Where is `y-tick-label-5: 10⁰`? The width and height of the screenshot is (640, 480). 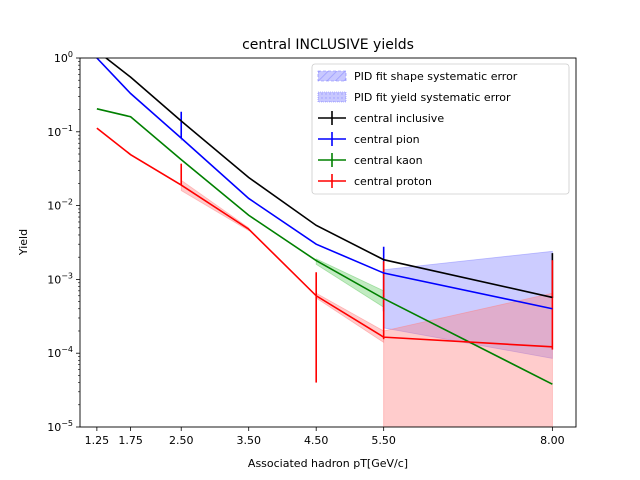 y-tick-label-5: 10⁰ is located at coordinates (63, 57).